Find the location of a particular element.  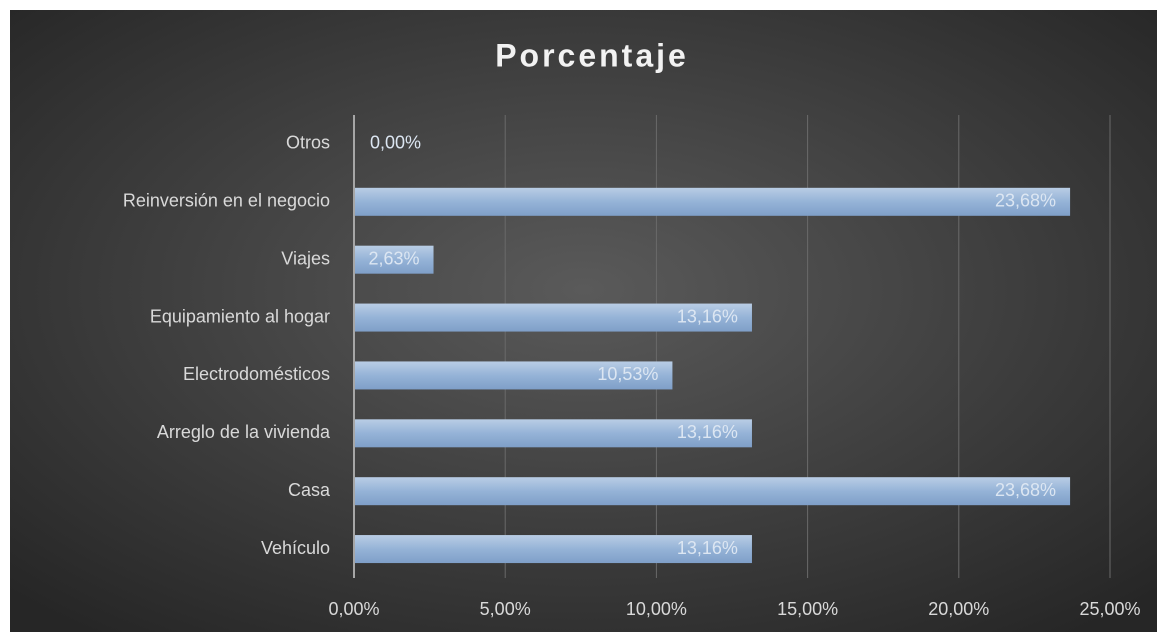

y-tick-label: Reinversión en el negocio is located at coordinates (226, 201).